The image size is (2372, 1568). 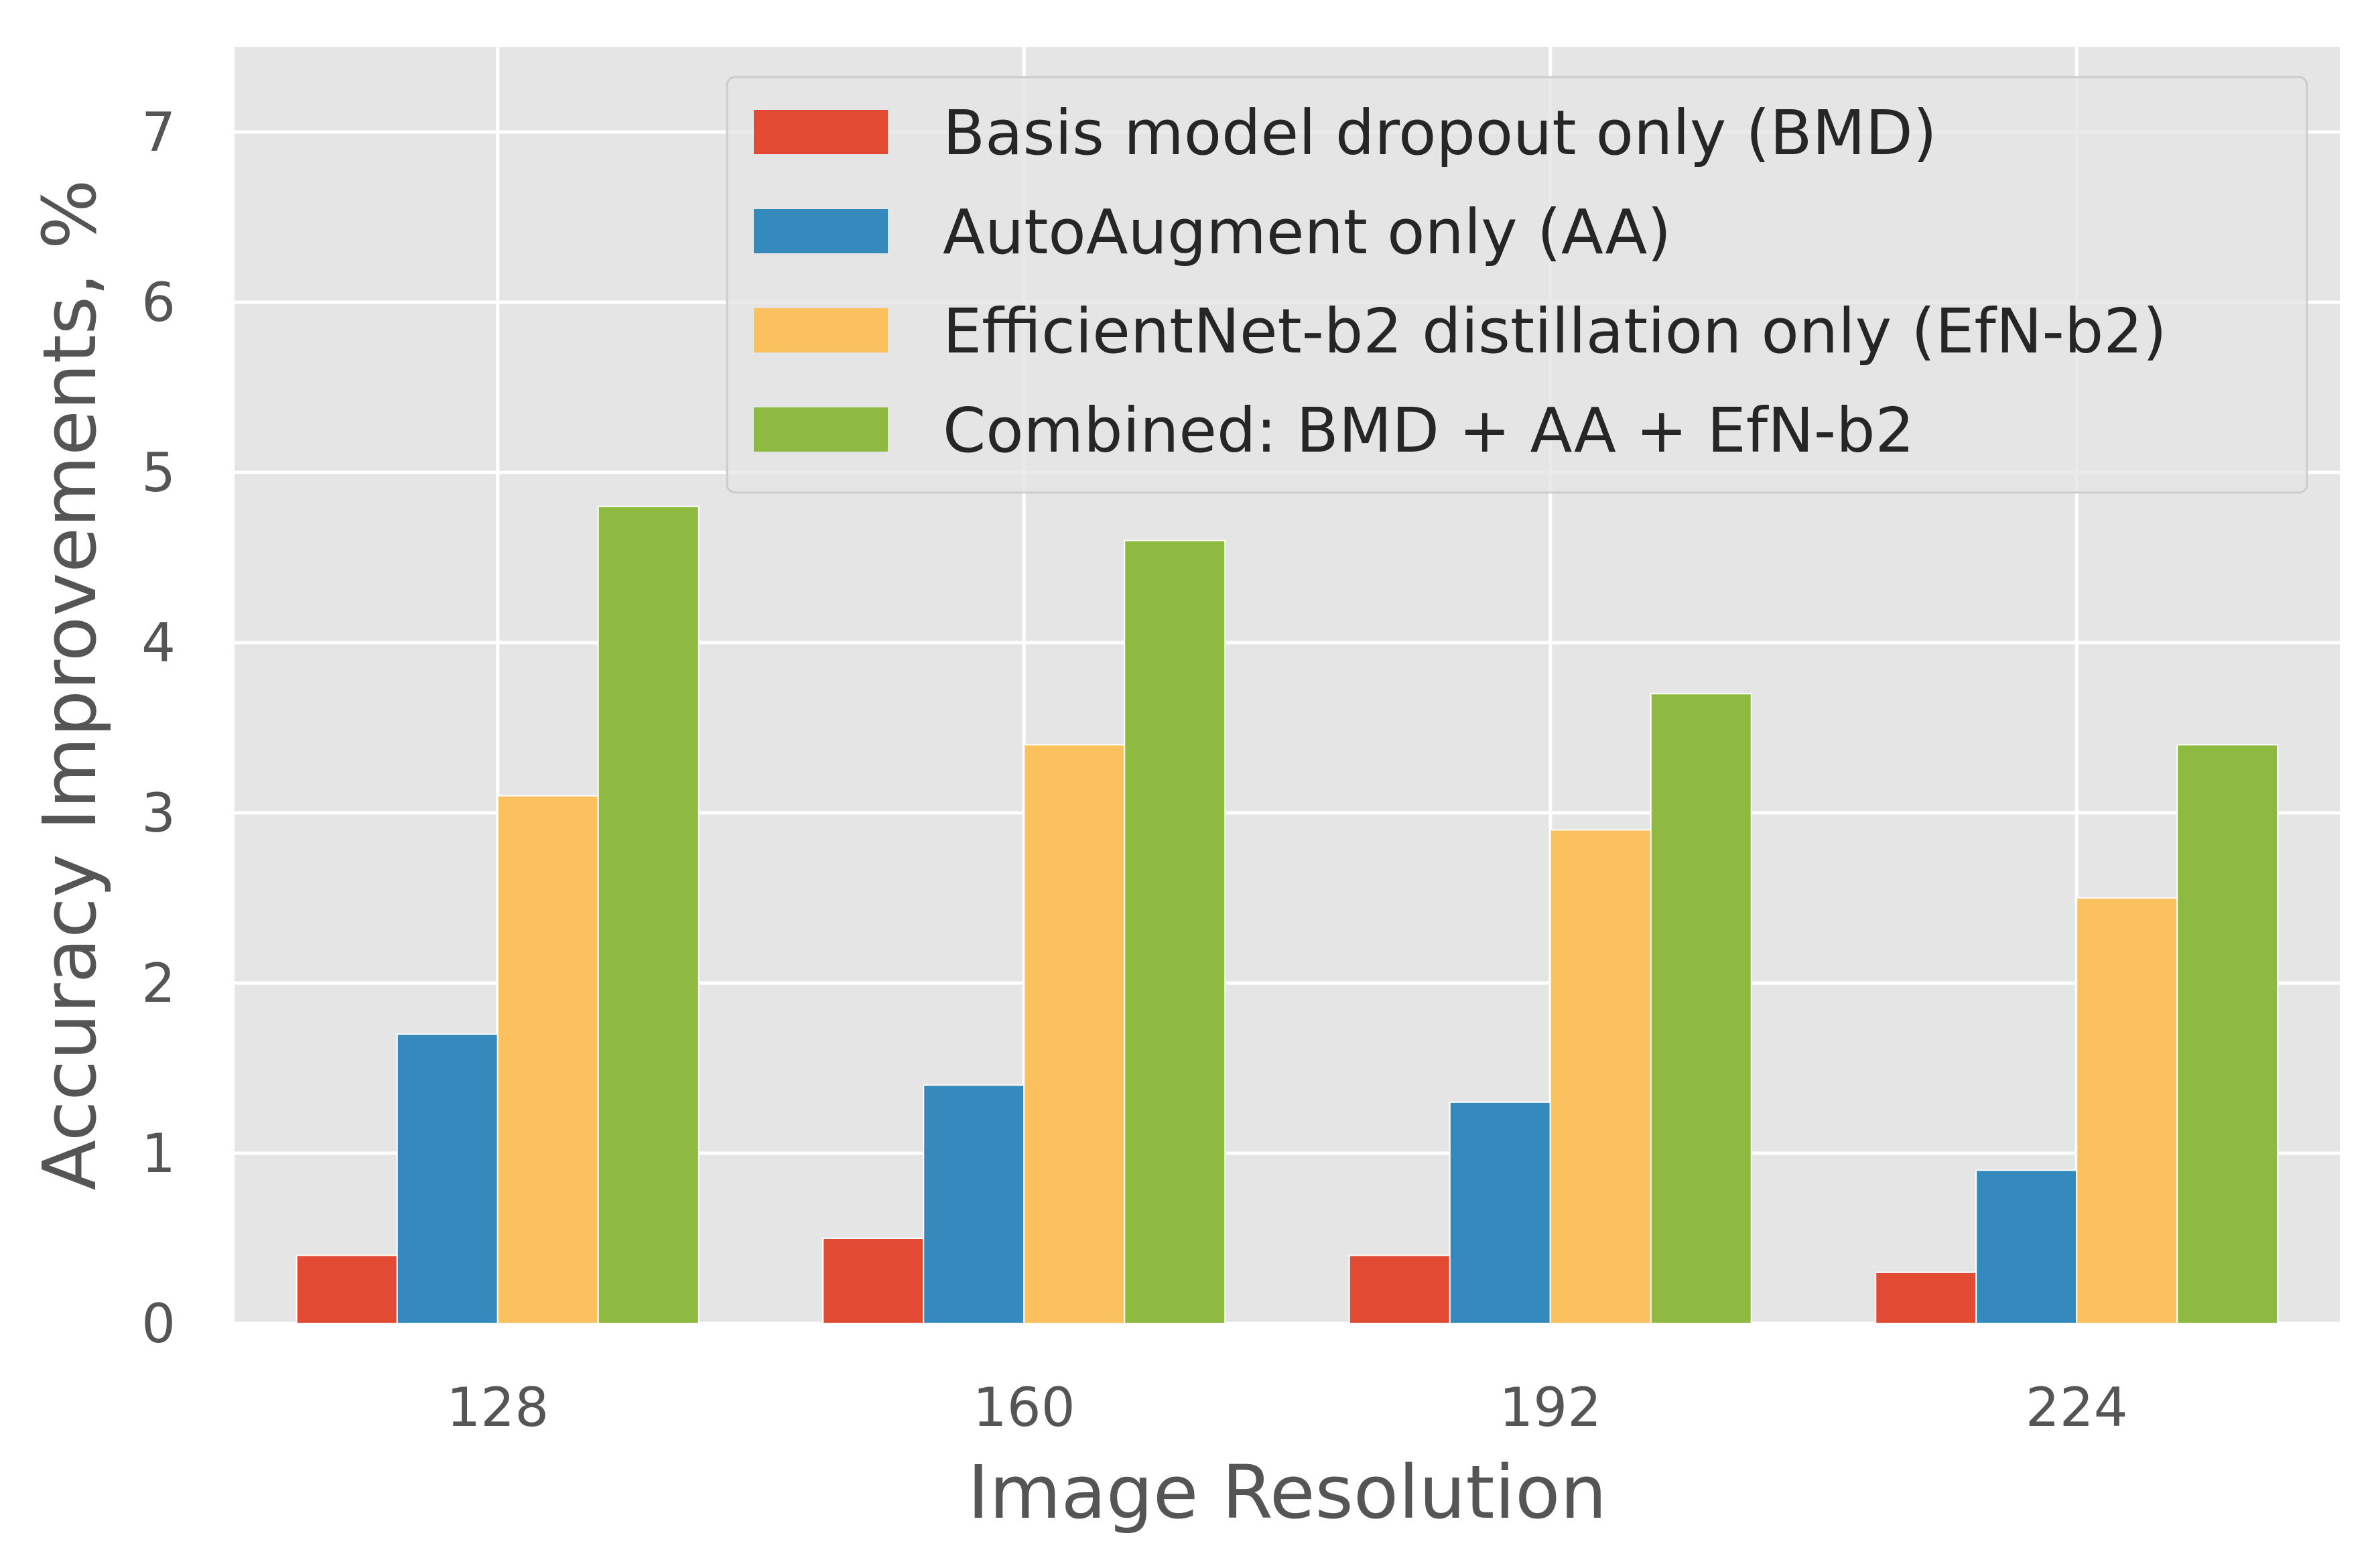 What do you see at coordinates (158, 1324) in the screenshot?
I see `y-tick-label: 0` at bounding box center [158, 1324].